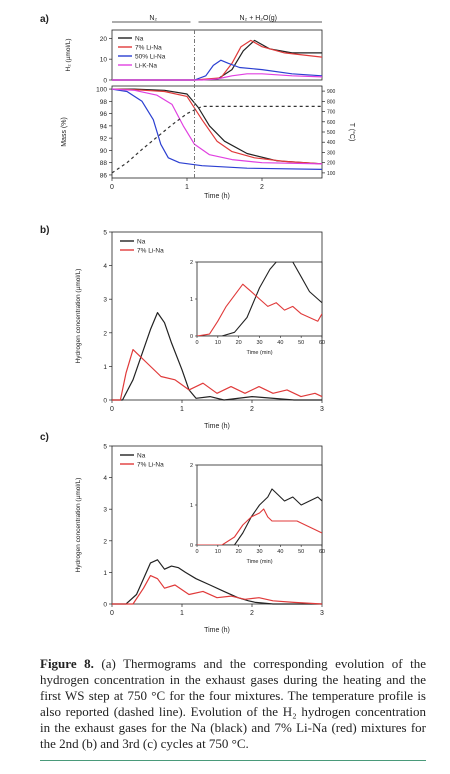 Image resolution: width=450 pixels, height=774 pixels. I want to click on panel-c-inset-plot, so click(259, 516).